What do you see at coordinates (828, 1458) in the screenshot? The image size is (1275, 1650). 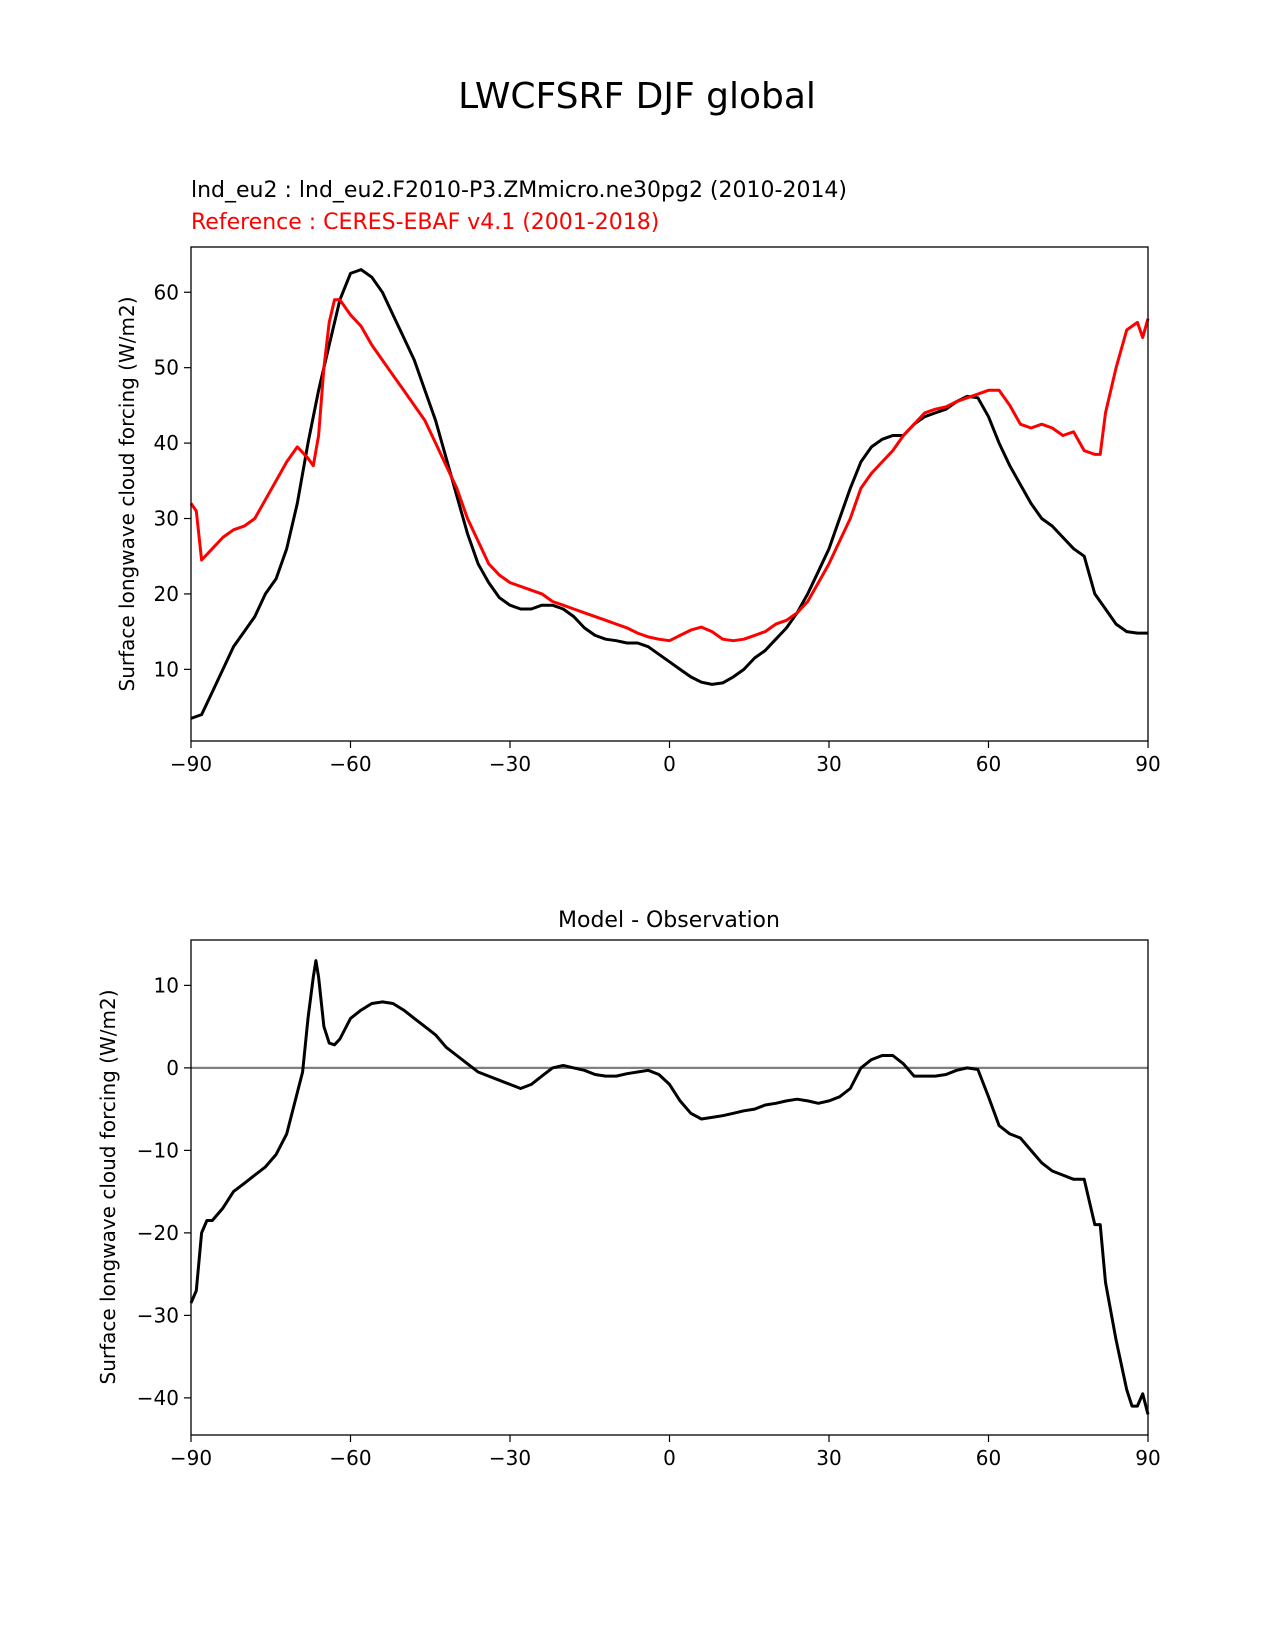 I see `bottom-xtick-label: 30` at bounding box center [828, 1458].